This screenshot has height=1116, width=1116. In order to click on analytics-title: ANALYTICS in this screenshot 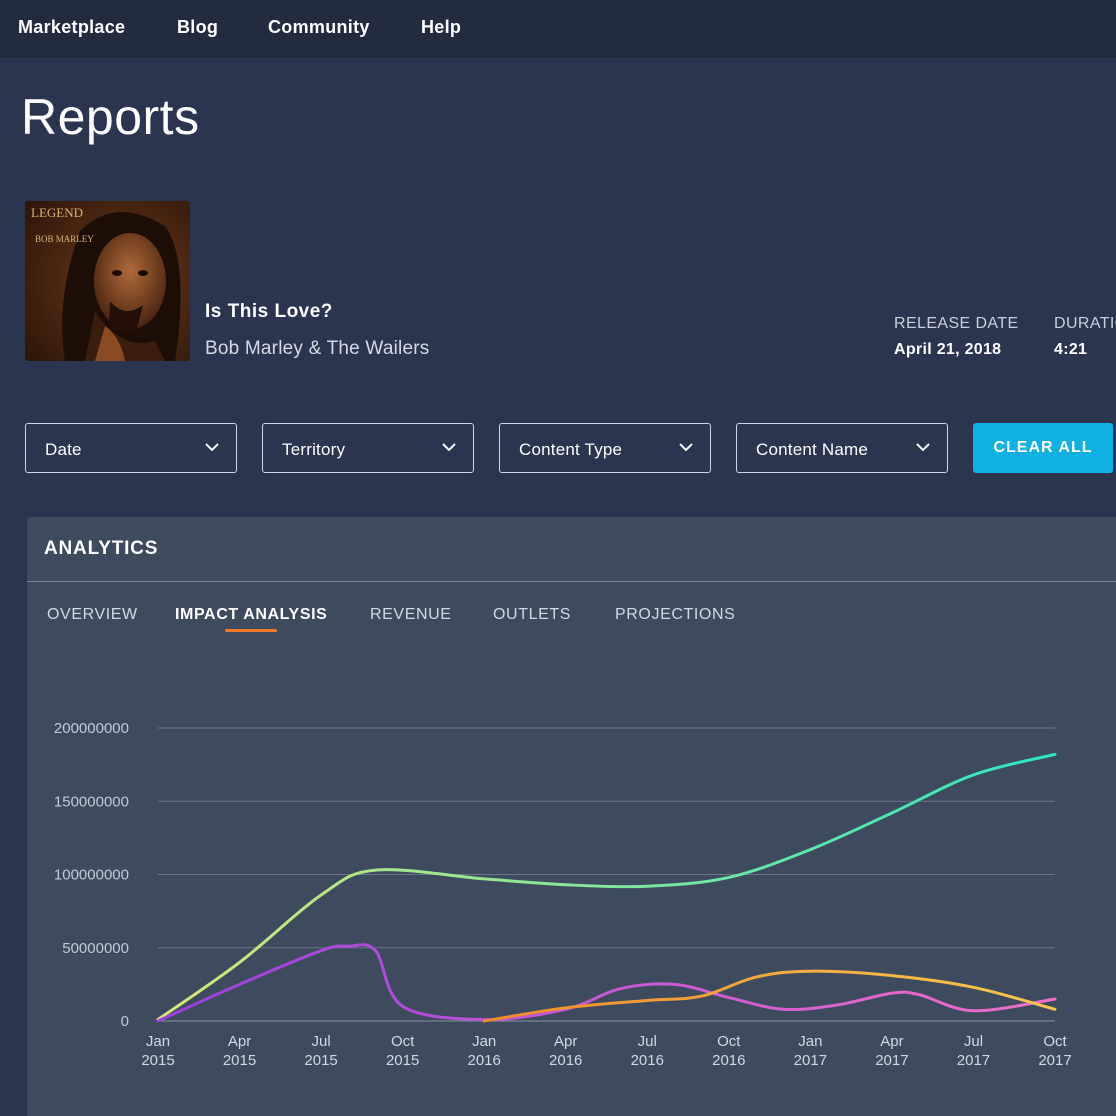, I will do `click(101, 548)`.